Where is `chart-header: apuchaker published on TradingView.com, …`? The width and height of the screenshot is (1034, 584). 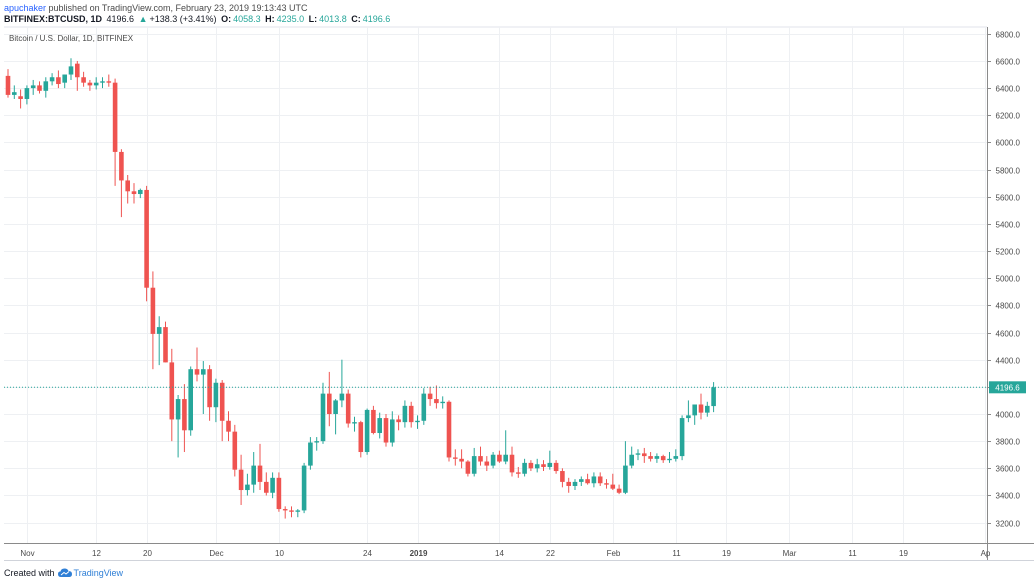 chart-header: apuchaker published on TradingView.com, … is located at coordinates (517, 13).